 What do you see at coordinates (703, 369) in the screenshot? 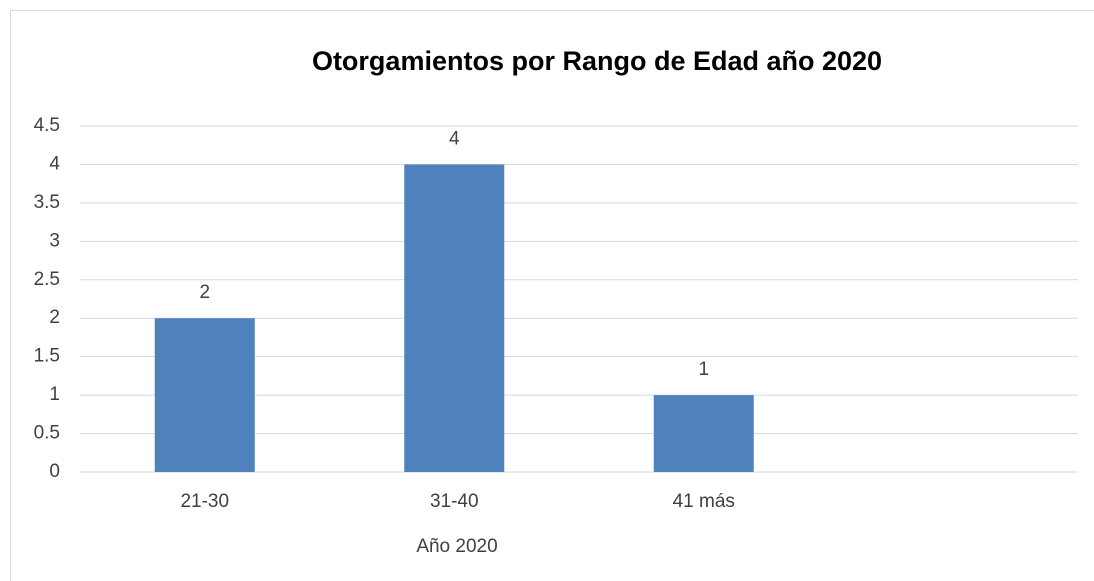
I see `data-label: 1` at bounding box center [703, 369].